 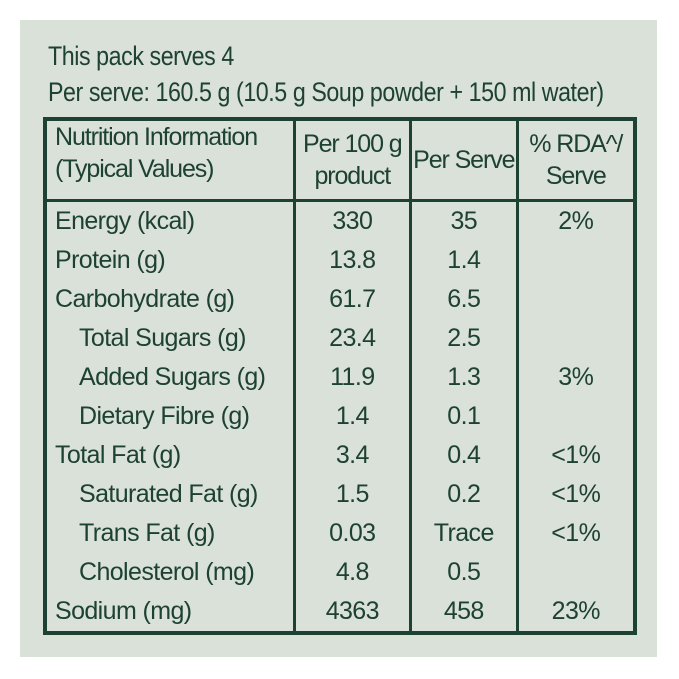 What do you see at coordinates (171, 299) in the screenshot?
I see `nutrient-label: Carbohydrate (g)` at bounding box center [171, 299].